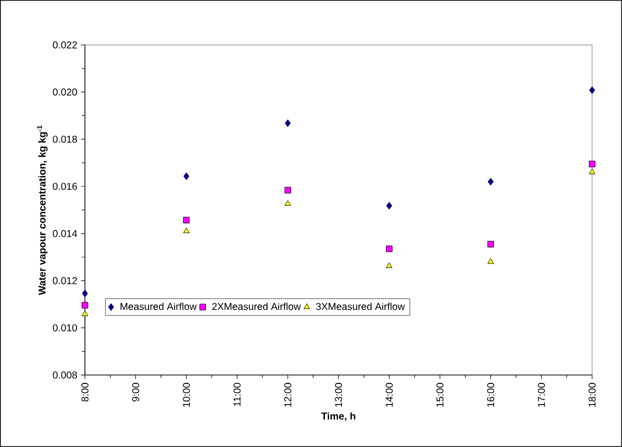 This screenshot has width=622, height=447. What do you see at coordinates (186, 394) in the screenshot?
I see `x-tick-label: 10:00` at bounding box center [186, 394].